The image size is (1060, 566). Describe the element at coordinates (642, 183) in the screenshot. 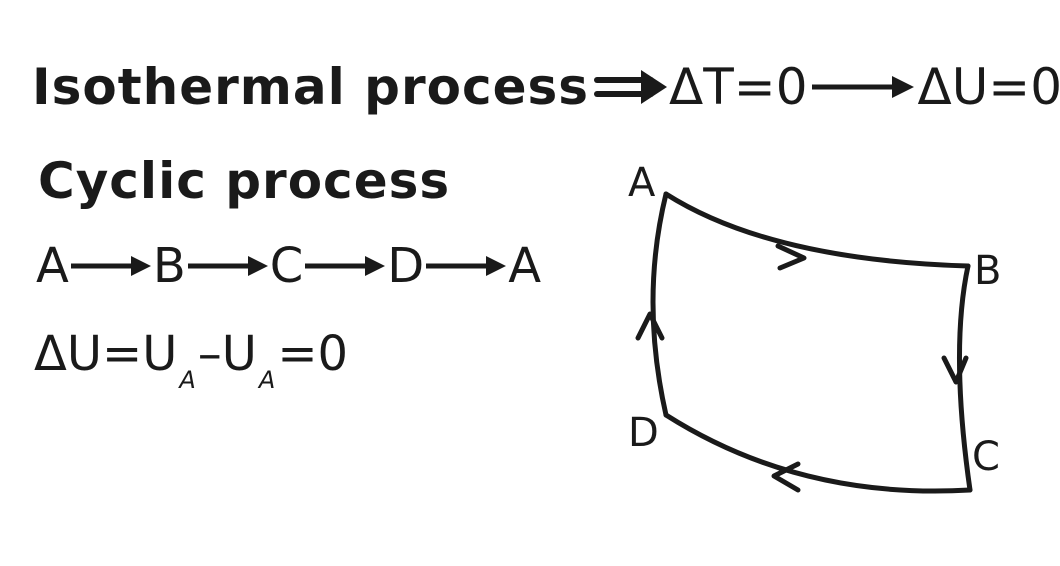

I see `vertex-label-a: A` at that location.